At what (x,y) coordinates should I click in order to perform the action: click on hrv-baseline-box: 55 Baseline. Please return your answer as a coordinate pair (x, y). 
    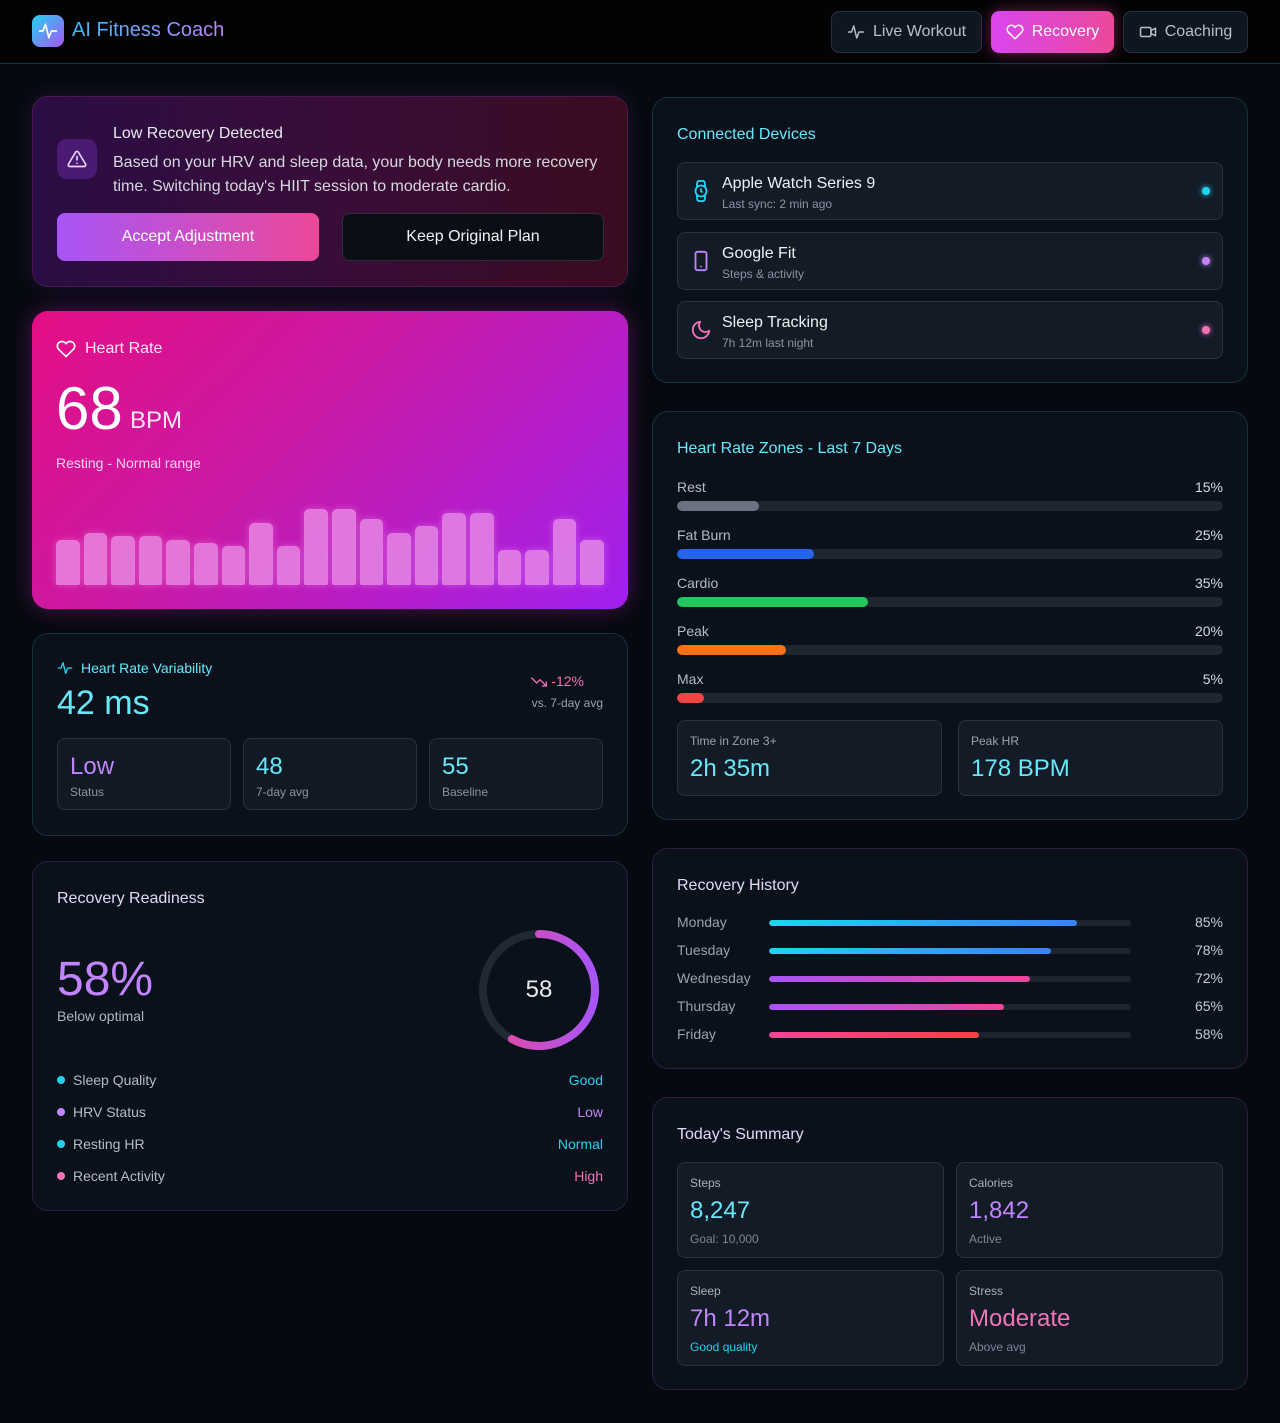
    Looking at the image, I should click on (516, 774).